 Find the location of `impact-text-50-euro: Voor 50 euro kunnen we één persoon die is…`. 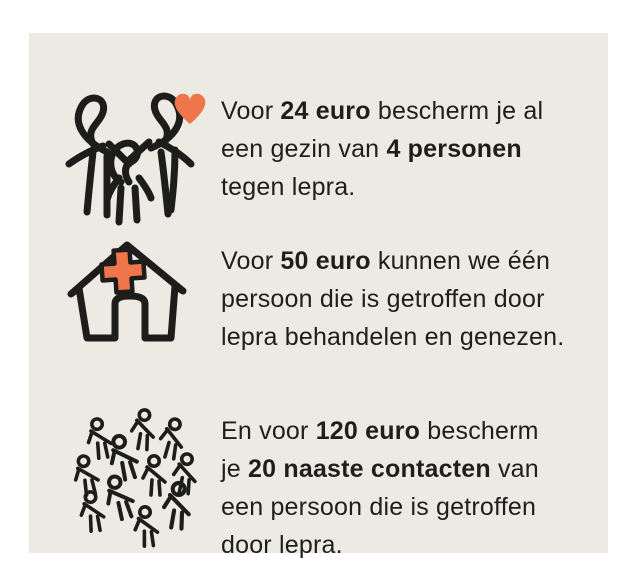

impact-text-50-euro: Voor 50 euro kunnen we één persoon die is… is located at coordinates (407, 299).